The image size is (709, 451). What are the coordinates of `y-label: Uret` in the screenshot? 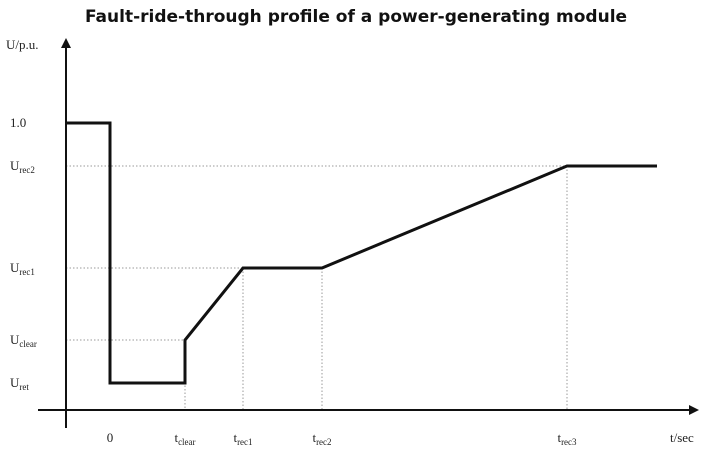 It's located at (19, 383).